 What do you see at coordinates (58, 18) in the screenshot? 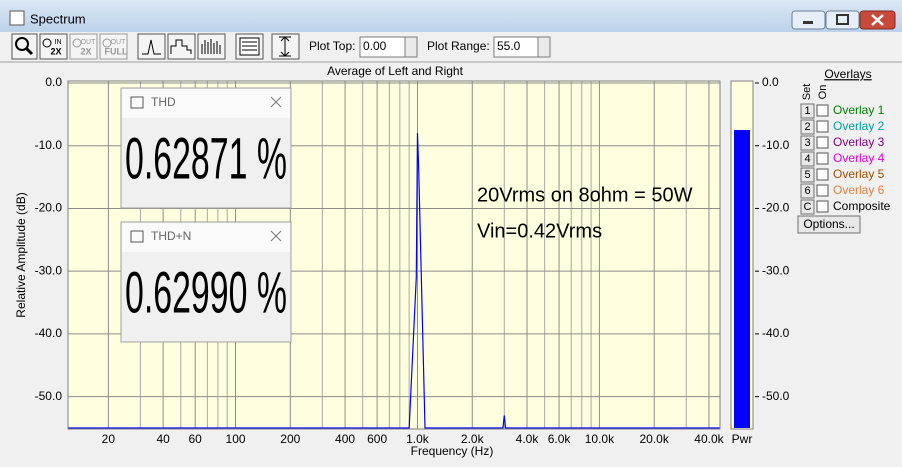
I see `window-title: Spectrum` at bounding box center [58, 18].